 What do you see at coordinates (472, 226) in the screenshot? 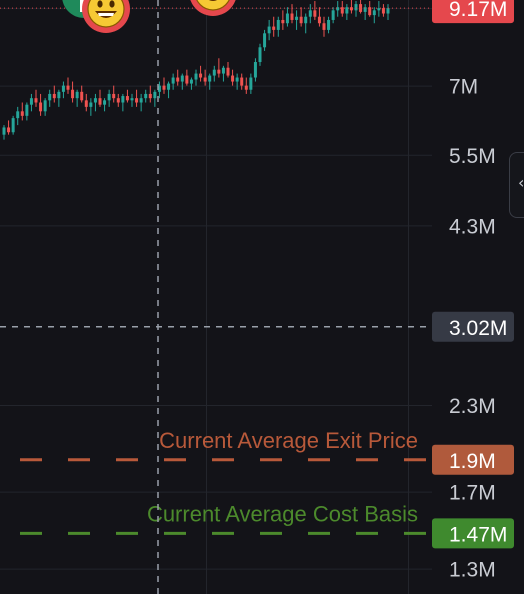
I see `y-tick-label: 4.3M` at bounding box center [472, 226].